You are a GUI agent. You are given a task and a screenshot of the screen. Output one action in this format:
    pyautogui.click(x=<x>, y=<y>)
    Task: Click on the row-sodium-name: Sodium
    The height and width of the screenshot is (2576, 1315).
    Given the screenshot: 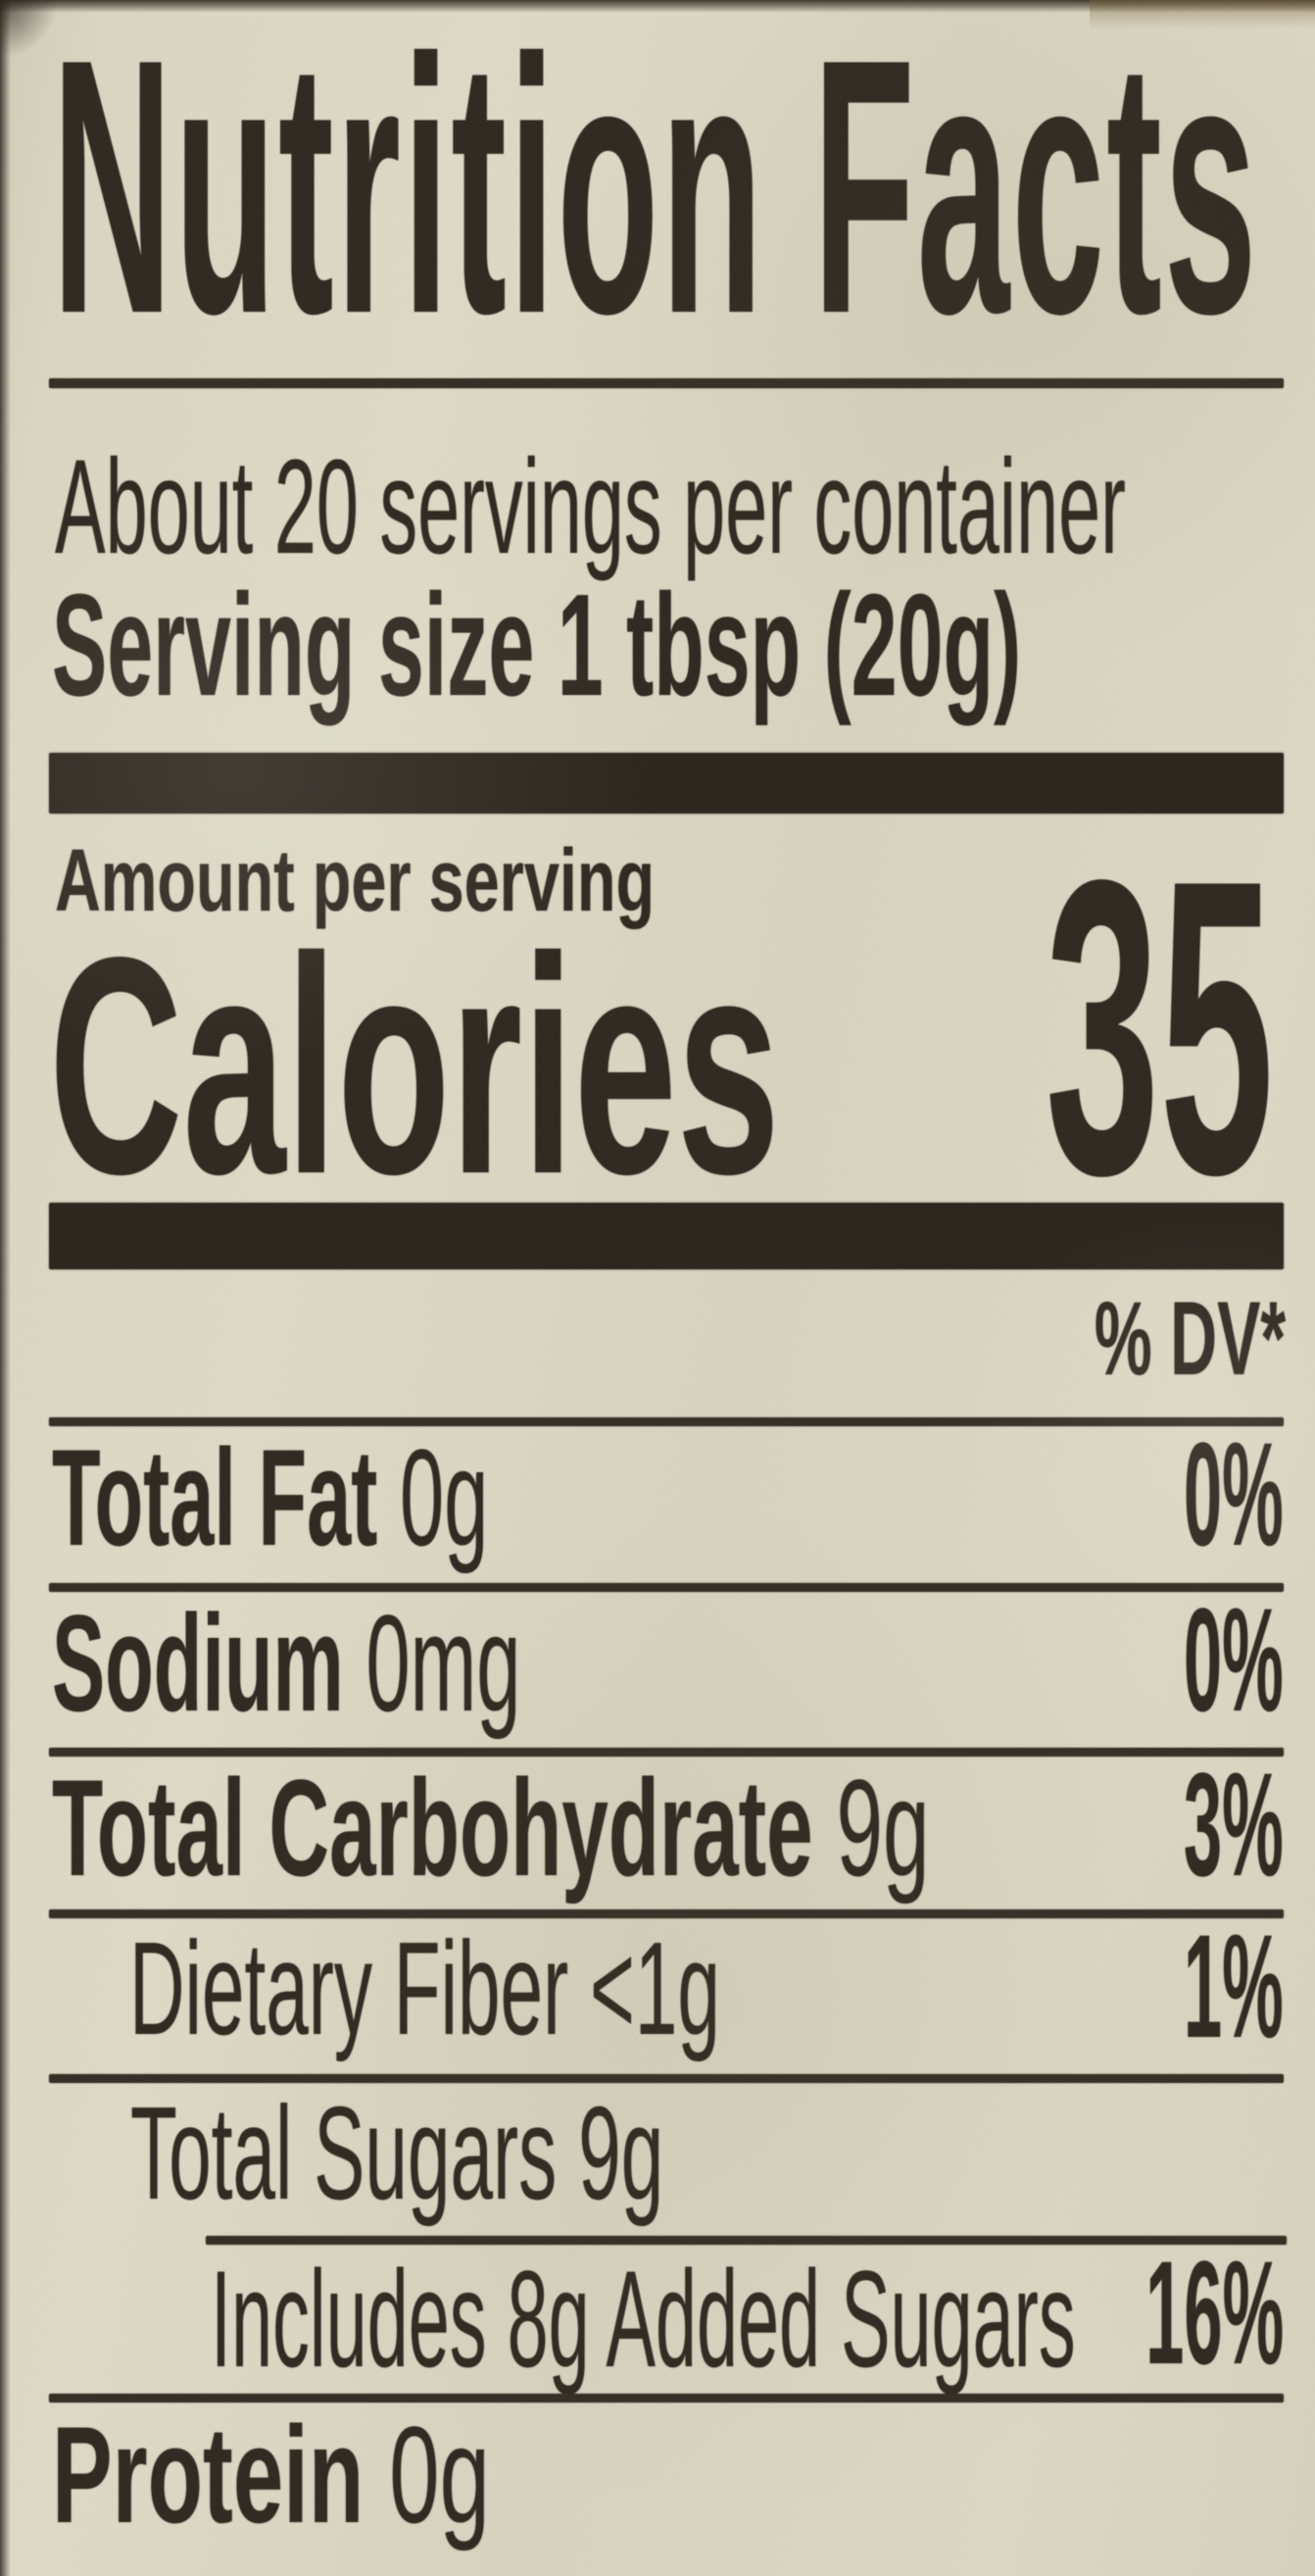 What is the action you would take?
    pyautogui.click(x=198, y=1663)
    